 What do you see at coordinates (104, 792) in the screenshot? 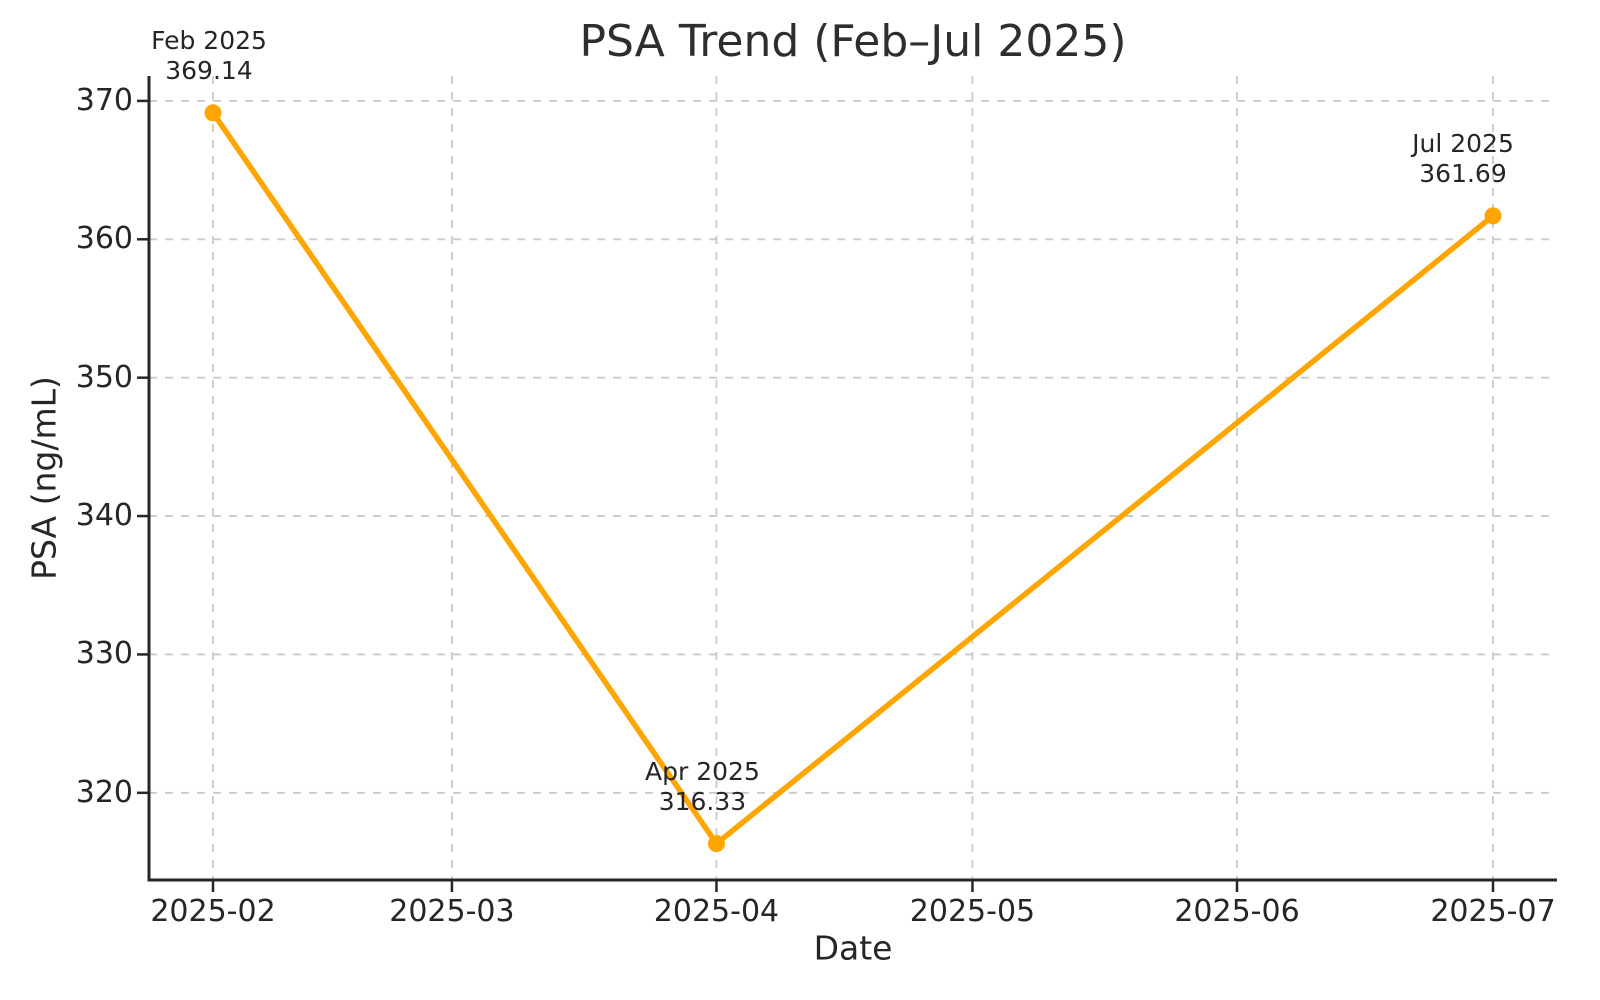
I see `y-tick-label: 320` at bounding box center [104, 792].